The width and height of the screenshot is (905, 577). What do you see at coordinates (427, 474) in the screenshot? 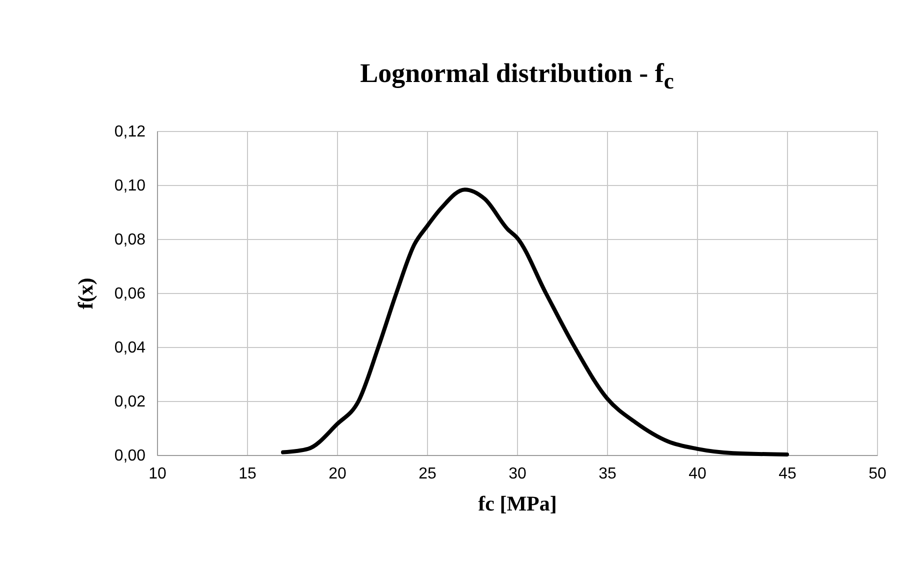
I see `x-tick-label: 25` at bounding box center [427, 474].